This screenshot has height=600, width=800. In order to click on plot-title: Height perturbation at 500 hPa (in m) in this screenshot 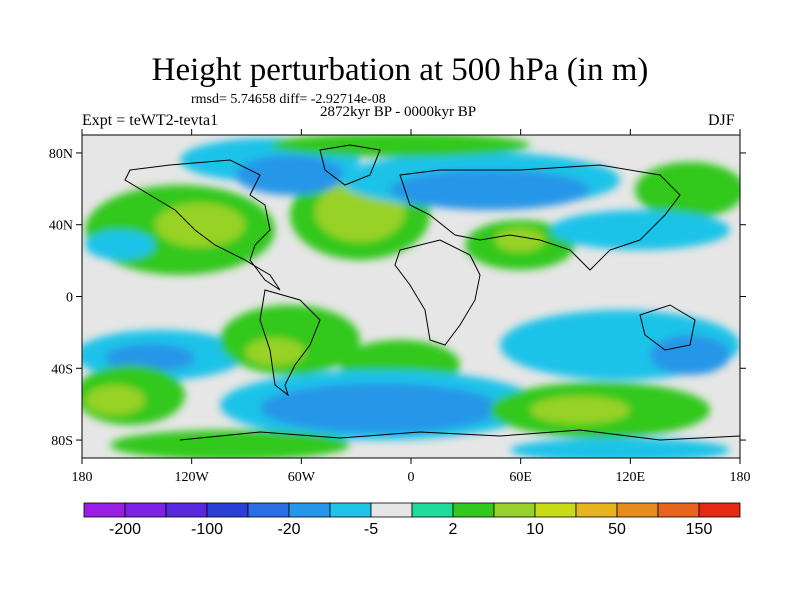, I will do `click(400, 70)`.